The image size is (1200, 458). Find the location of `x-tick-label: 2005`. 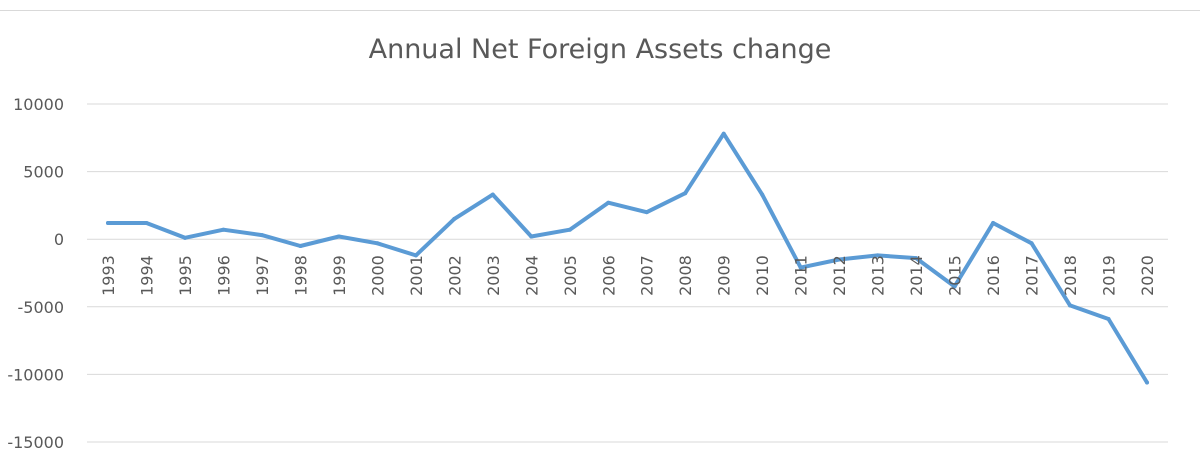

x-tick-label: 2005 is located at coordinates (570, 275).